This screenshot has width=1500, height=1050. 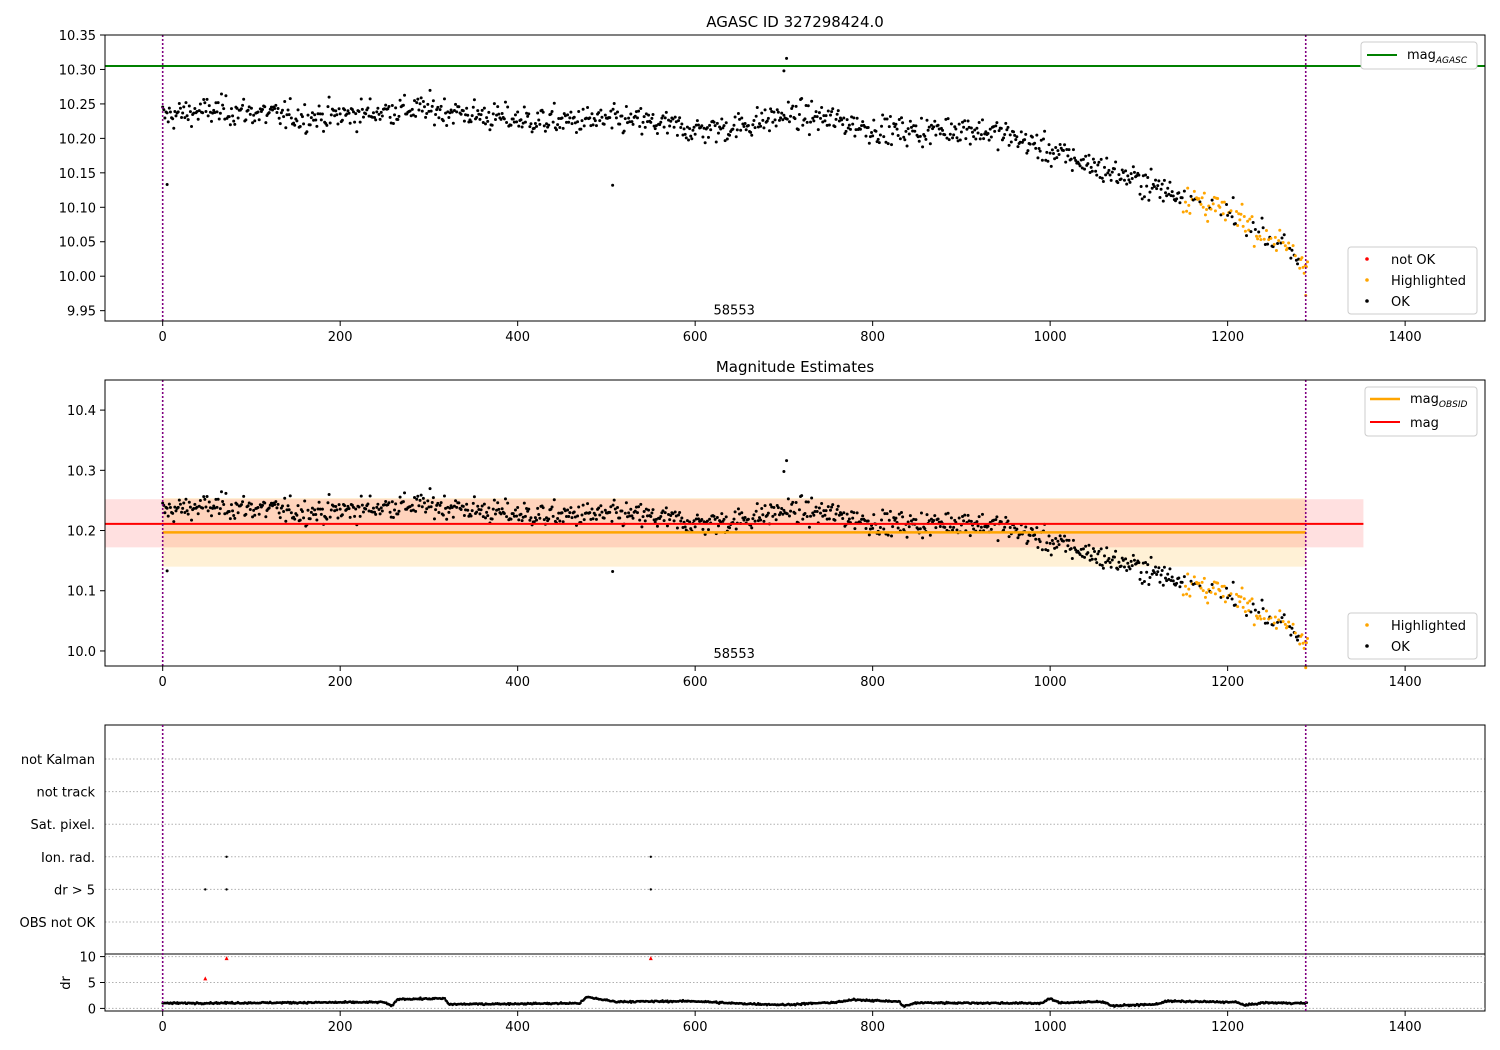 I want to click on flag-row-label: Sat. pixel., so click(x=63, y=825).